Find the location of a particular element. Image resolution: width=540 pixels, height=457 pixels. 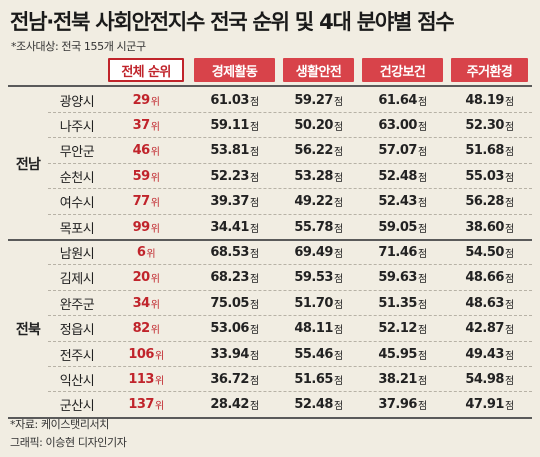

score-value: 52.23 is located at coordinates (229, 176).